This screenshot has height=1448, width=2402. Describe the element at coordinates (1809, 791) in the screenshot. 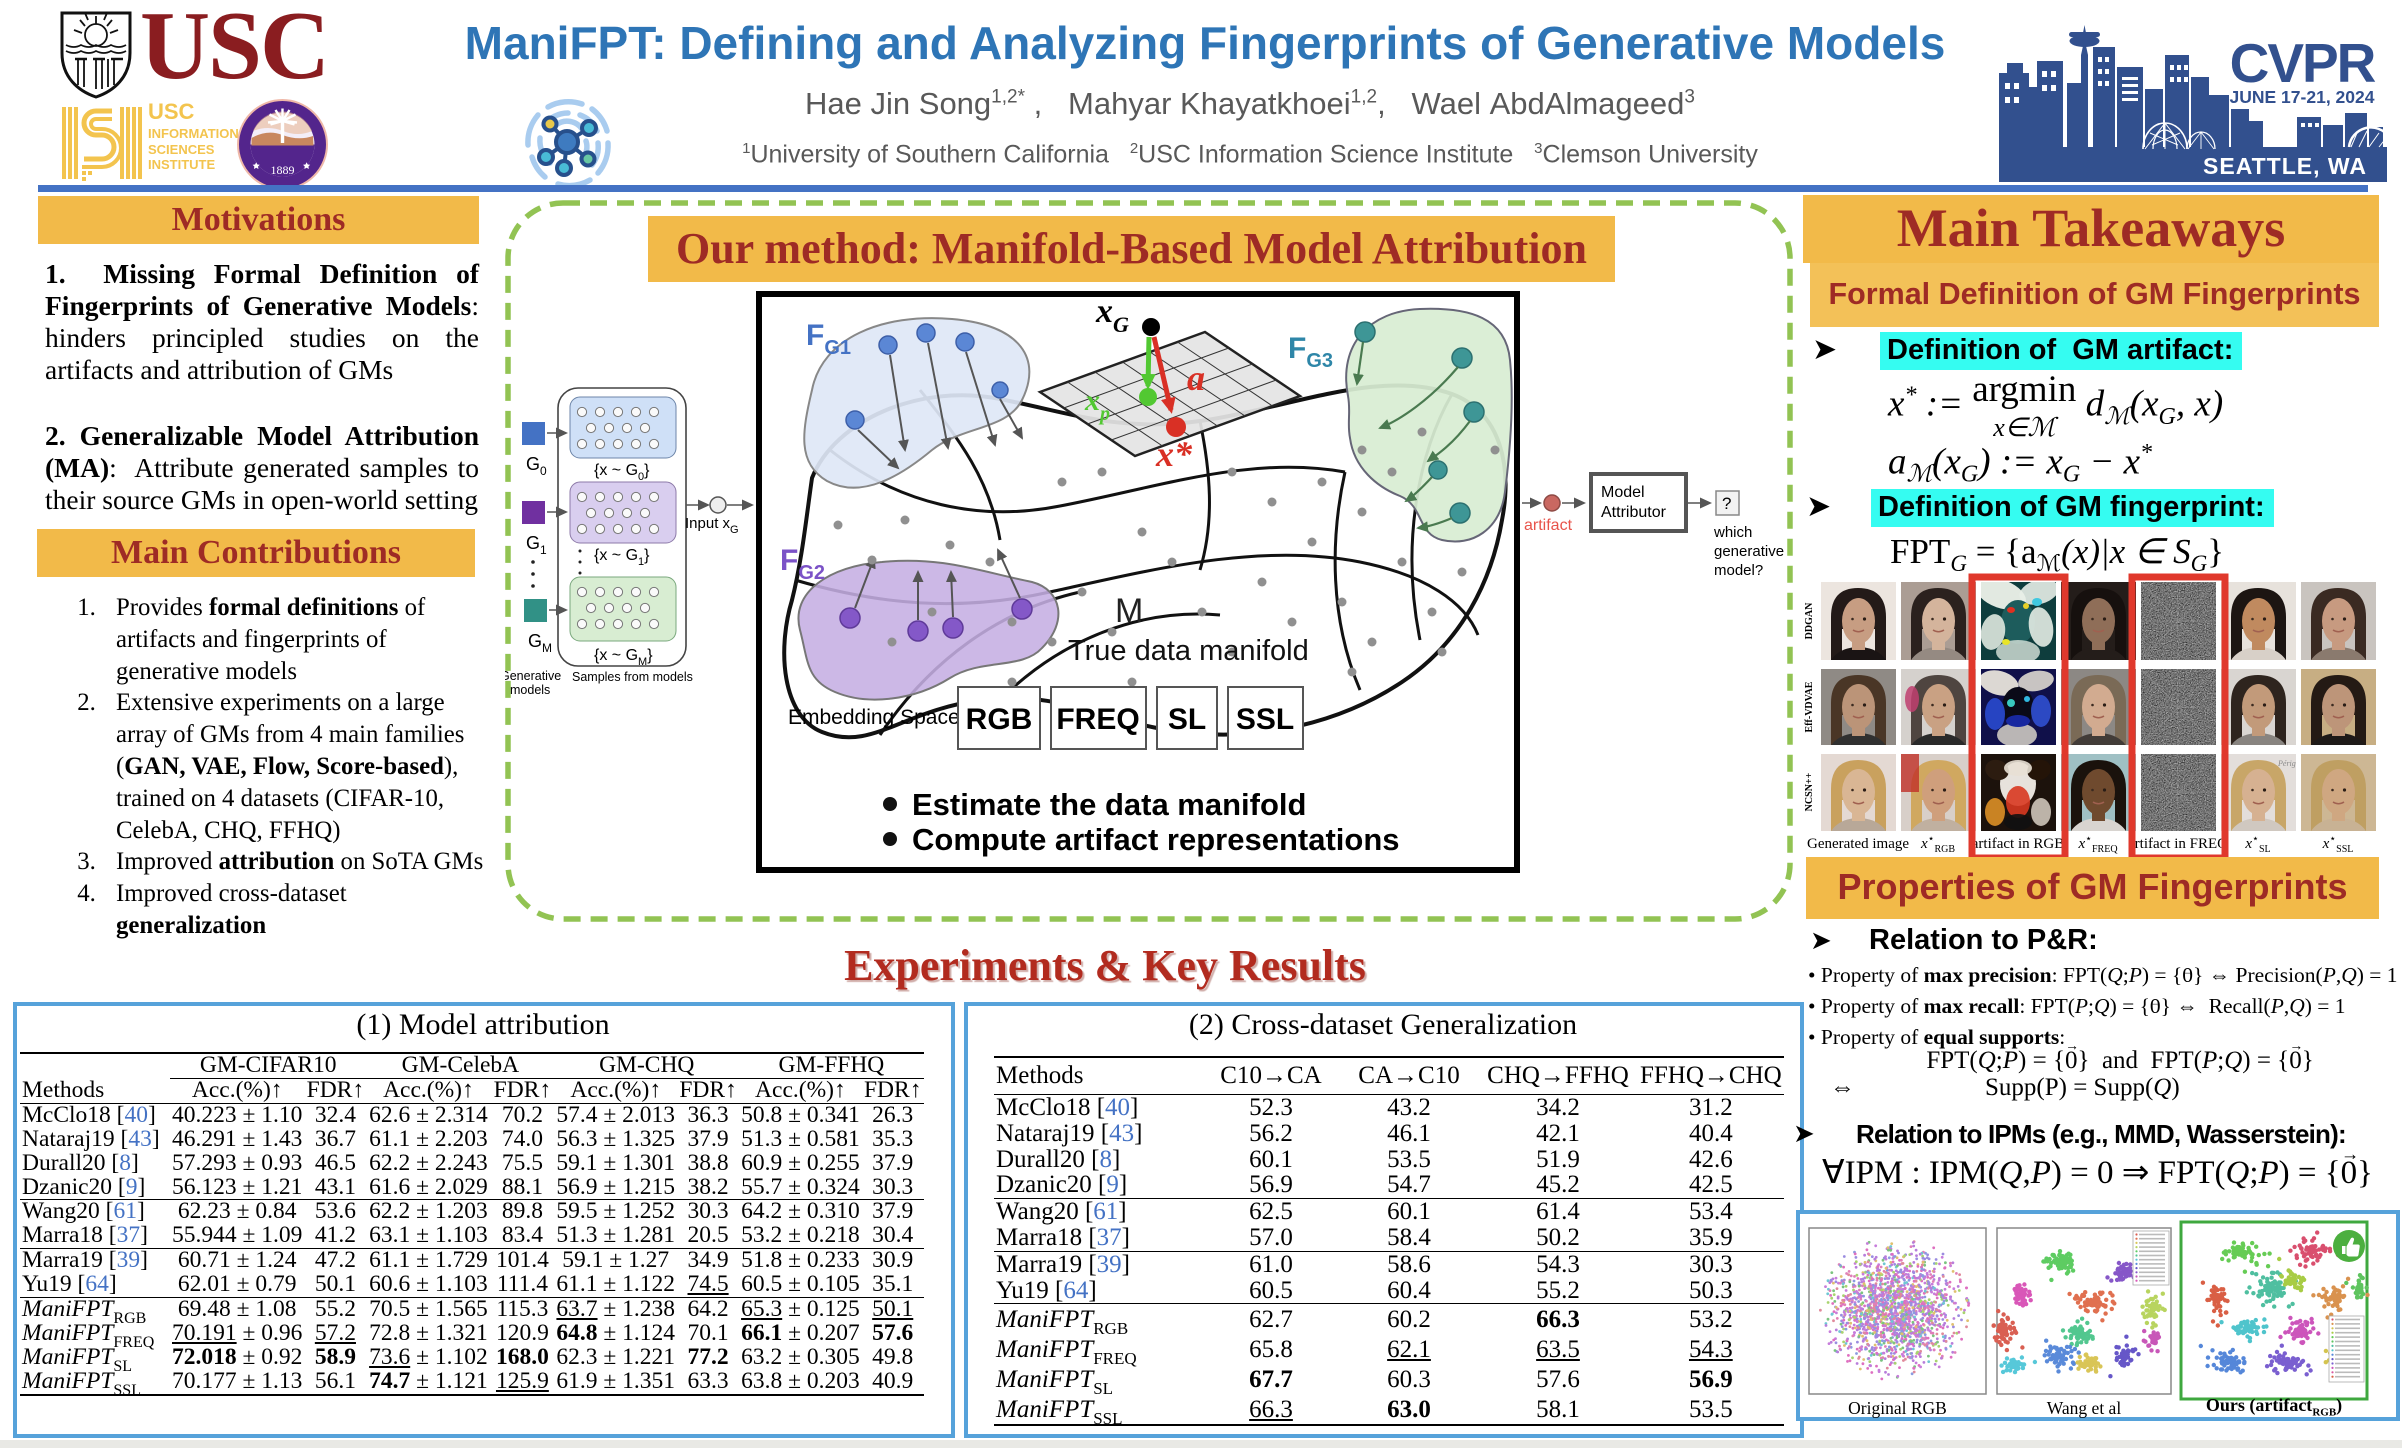

I see `svg-text: NCSN++` at that location.